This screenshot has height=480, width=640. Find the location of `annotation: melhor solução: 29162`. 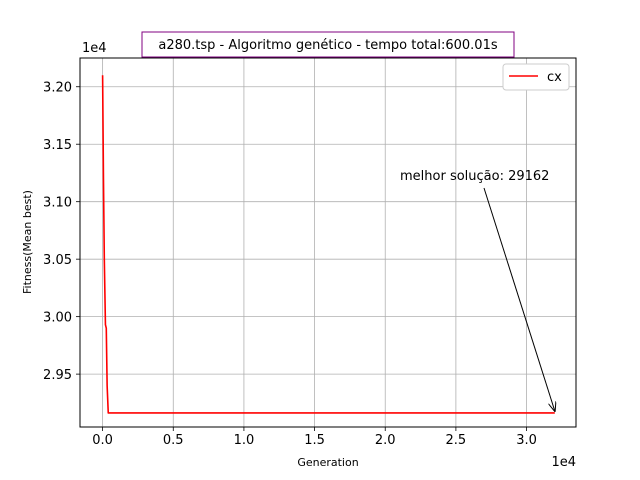

annotation: melhor solução: 29162 is located at coordinates (477, 290).